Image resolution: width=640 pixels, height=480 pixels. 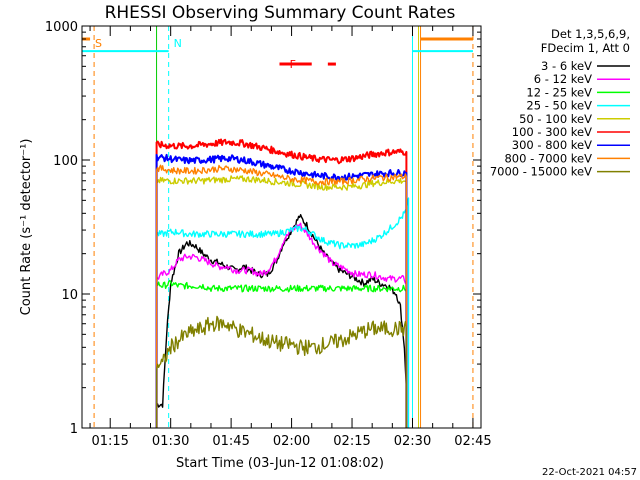 What do you see at coordinates (280, 13) in the screenshot?
I see `chart-title: RHESSI Observing Summary Count Rates` at bounding box center [280, 13].